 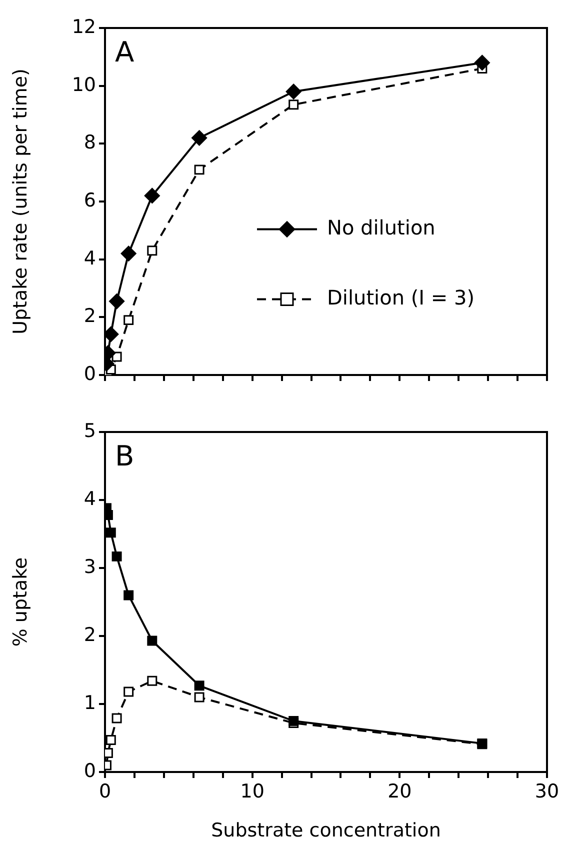 I want to click on chart-title: A, so click(x=124, y=51).